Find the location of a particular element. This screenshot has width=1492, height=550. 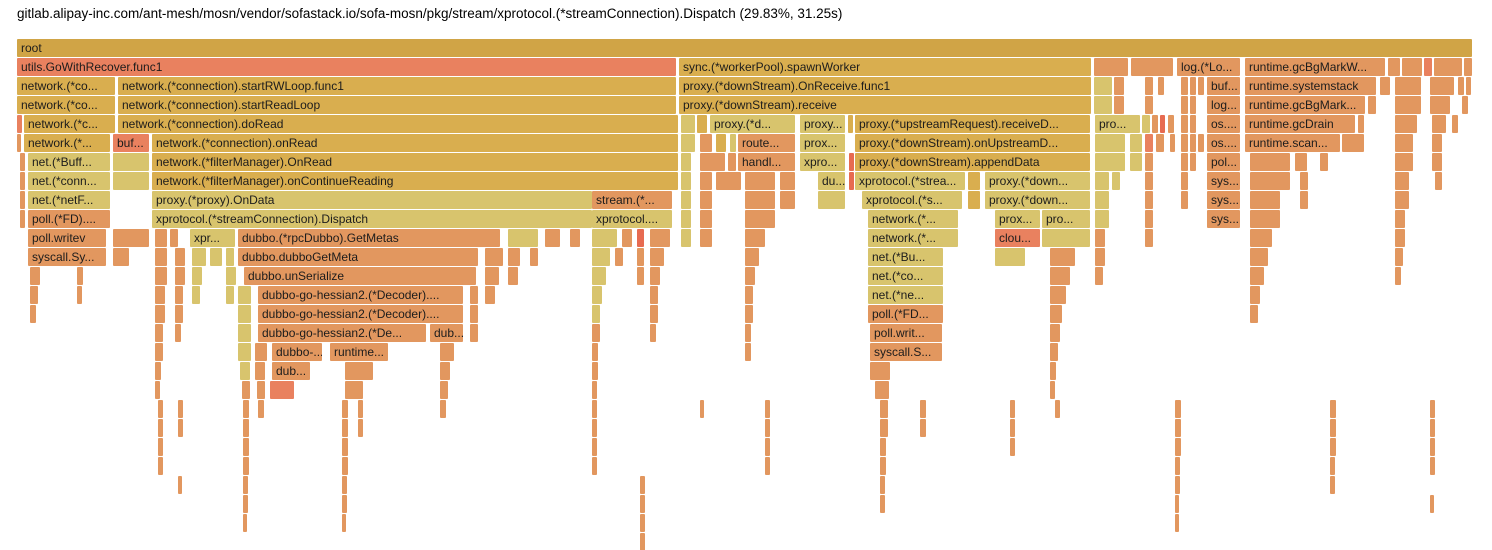

flame-frame-runtime-gcdrain: runtime.gcDrain is located at coordinates (1300, 124).